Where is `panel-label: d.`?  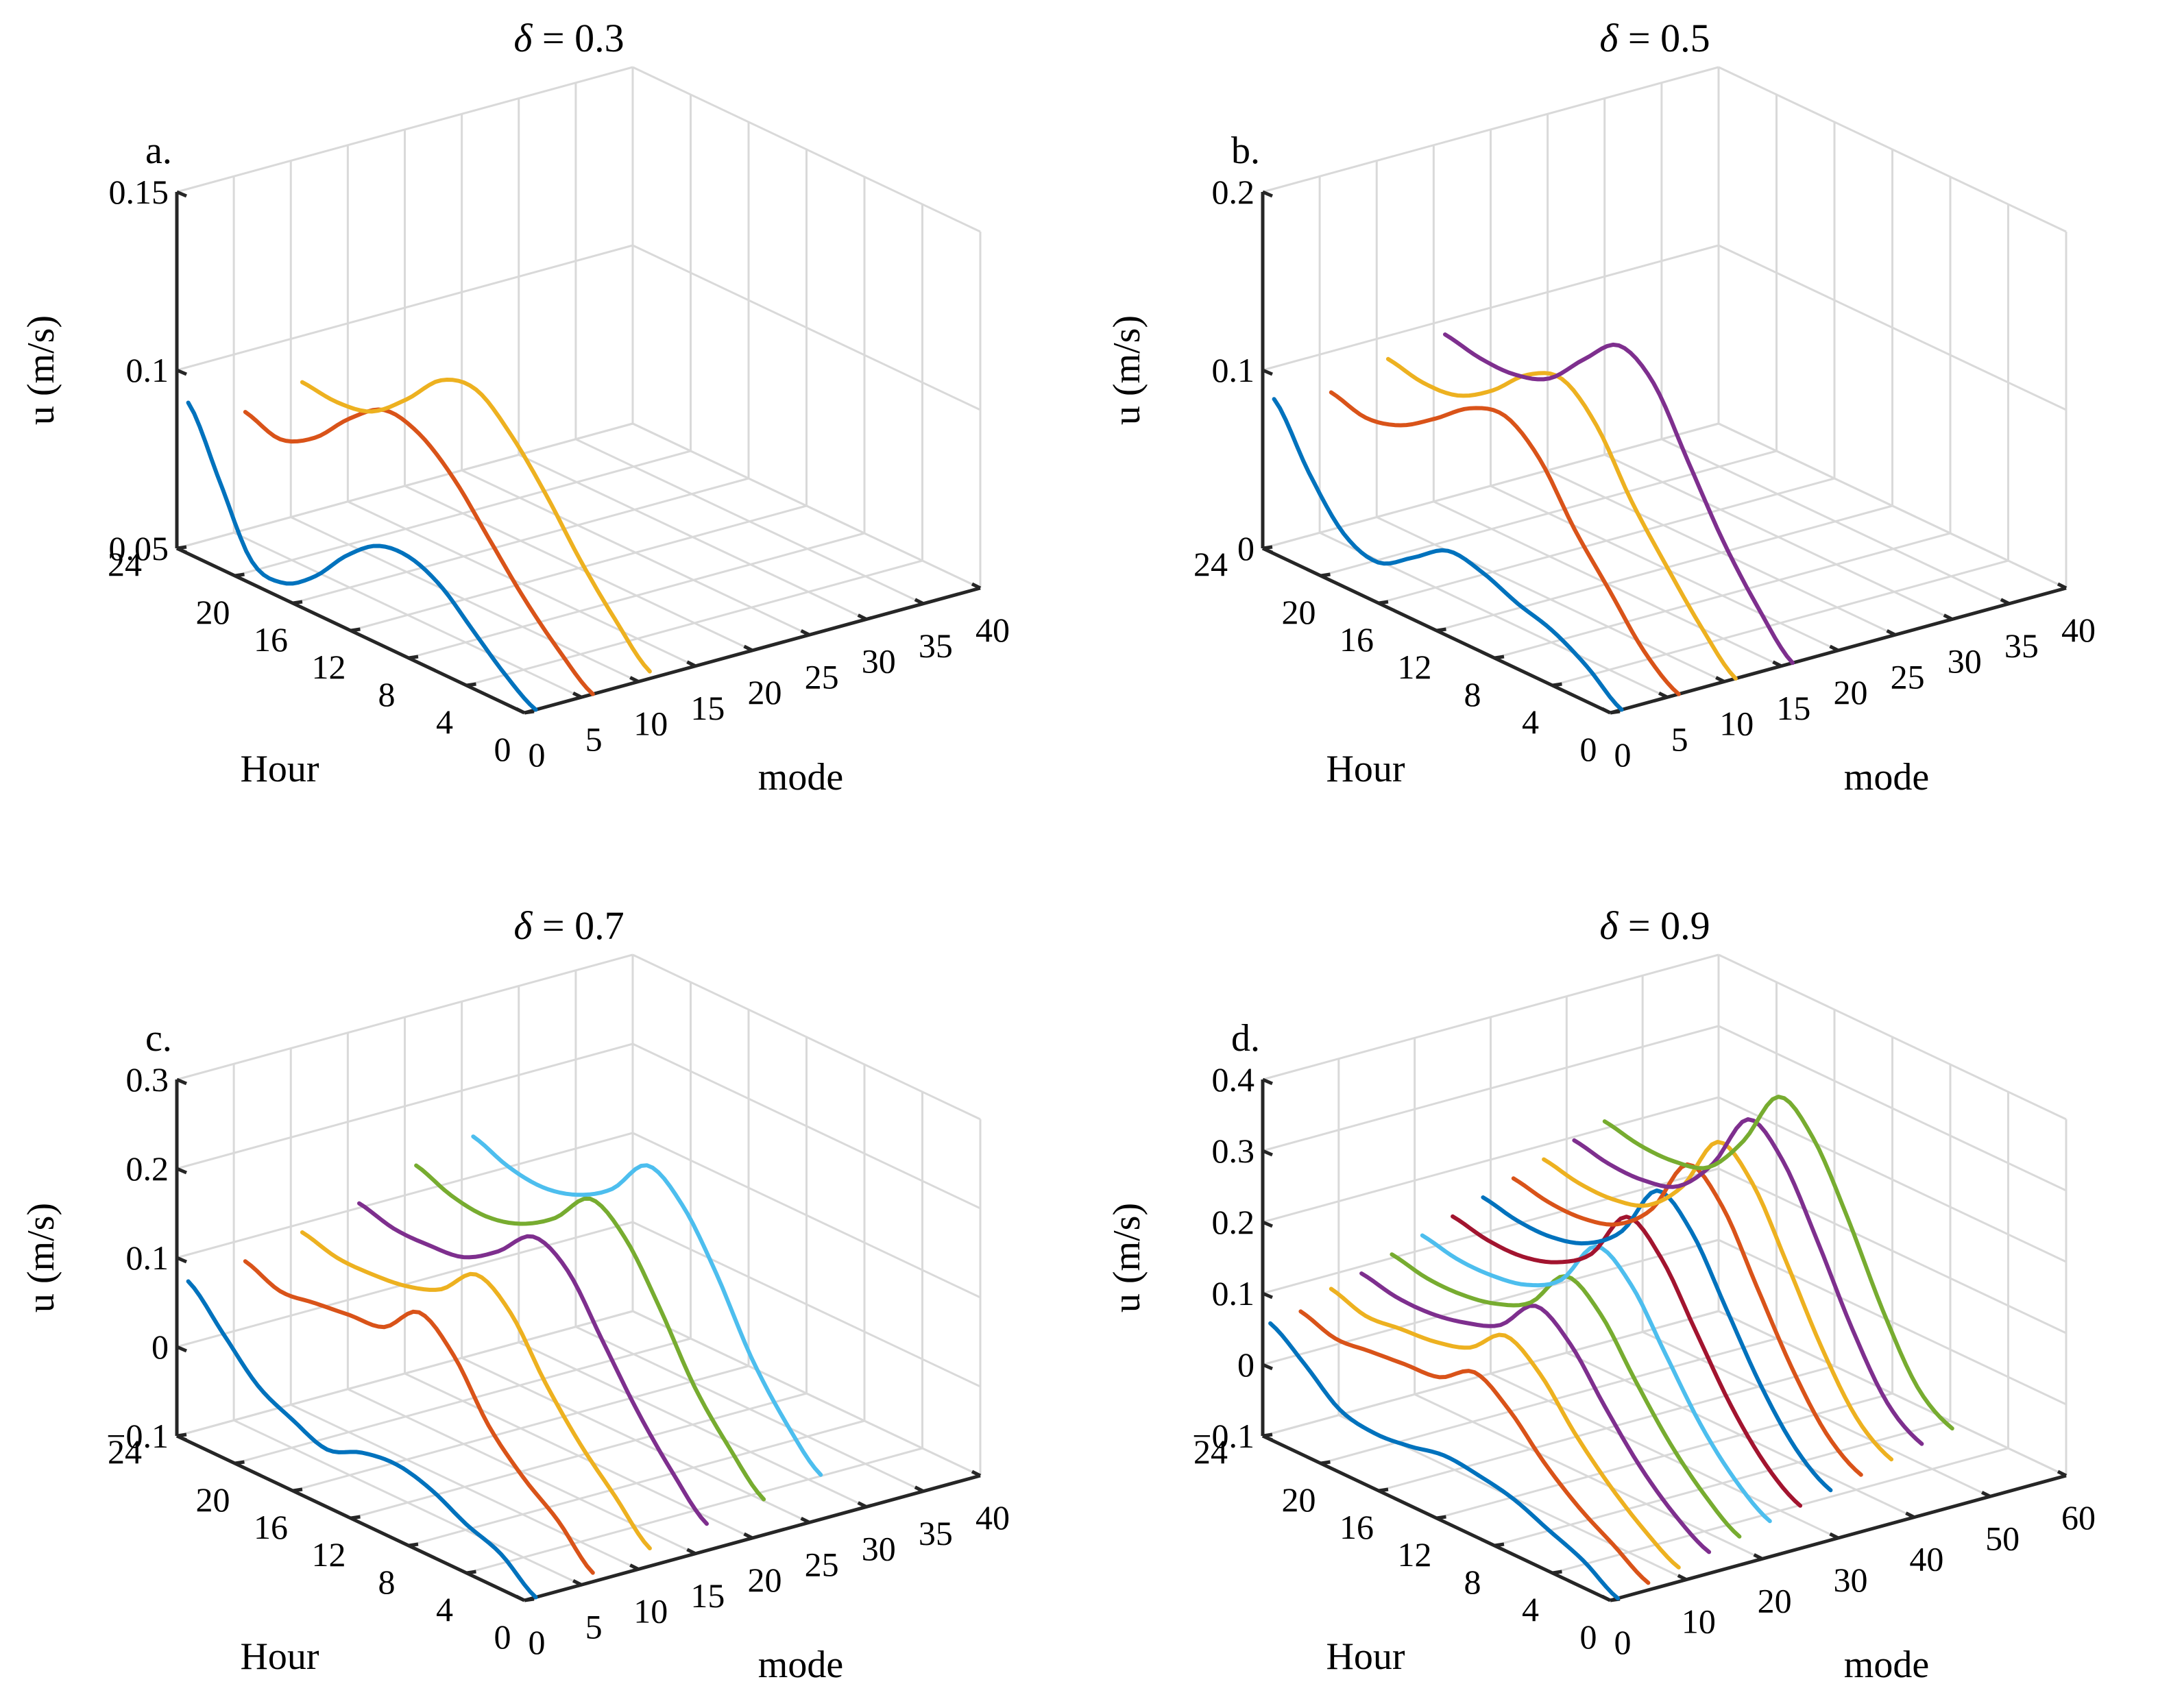
panel-label: d. is located at coordinates (1245, 1038).